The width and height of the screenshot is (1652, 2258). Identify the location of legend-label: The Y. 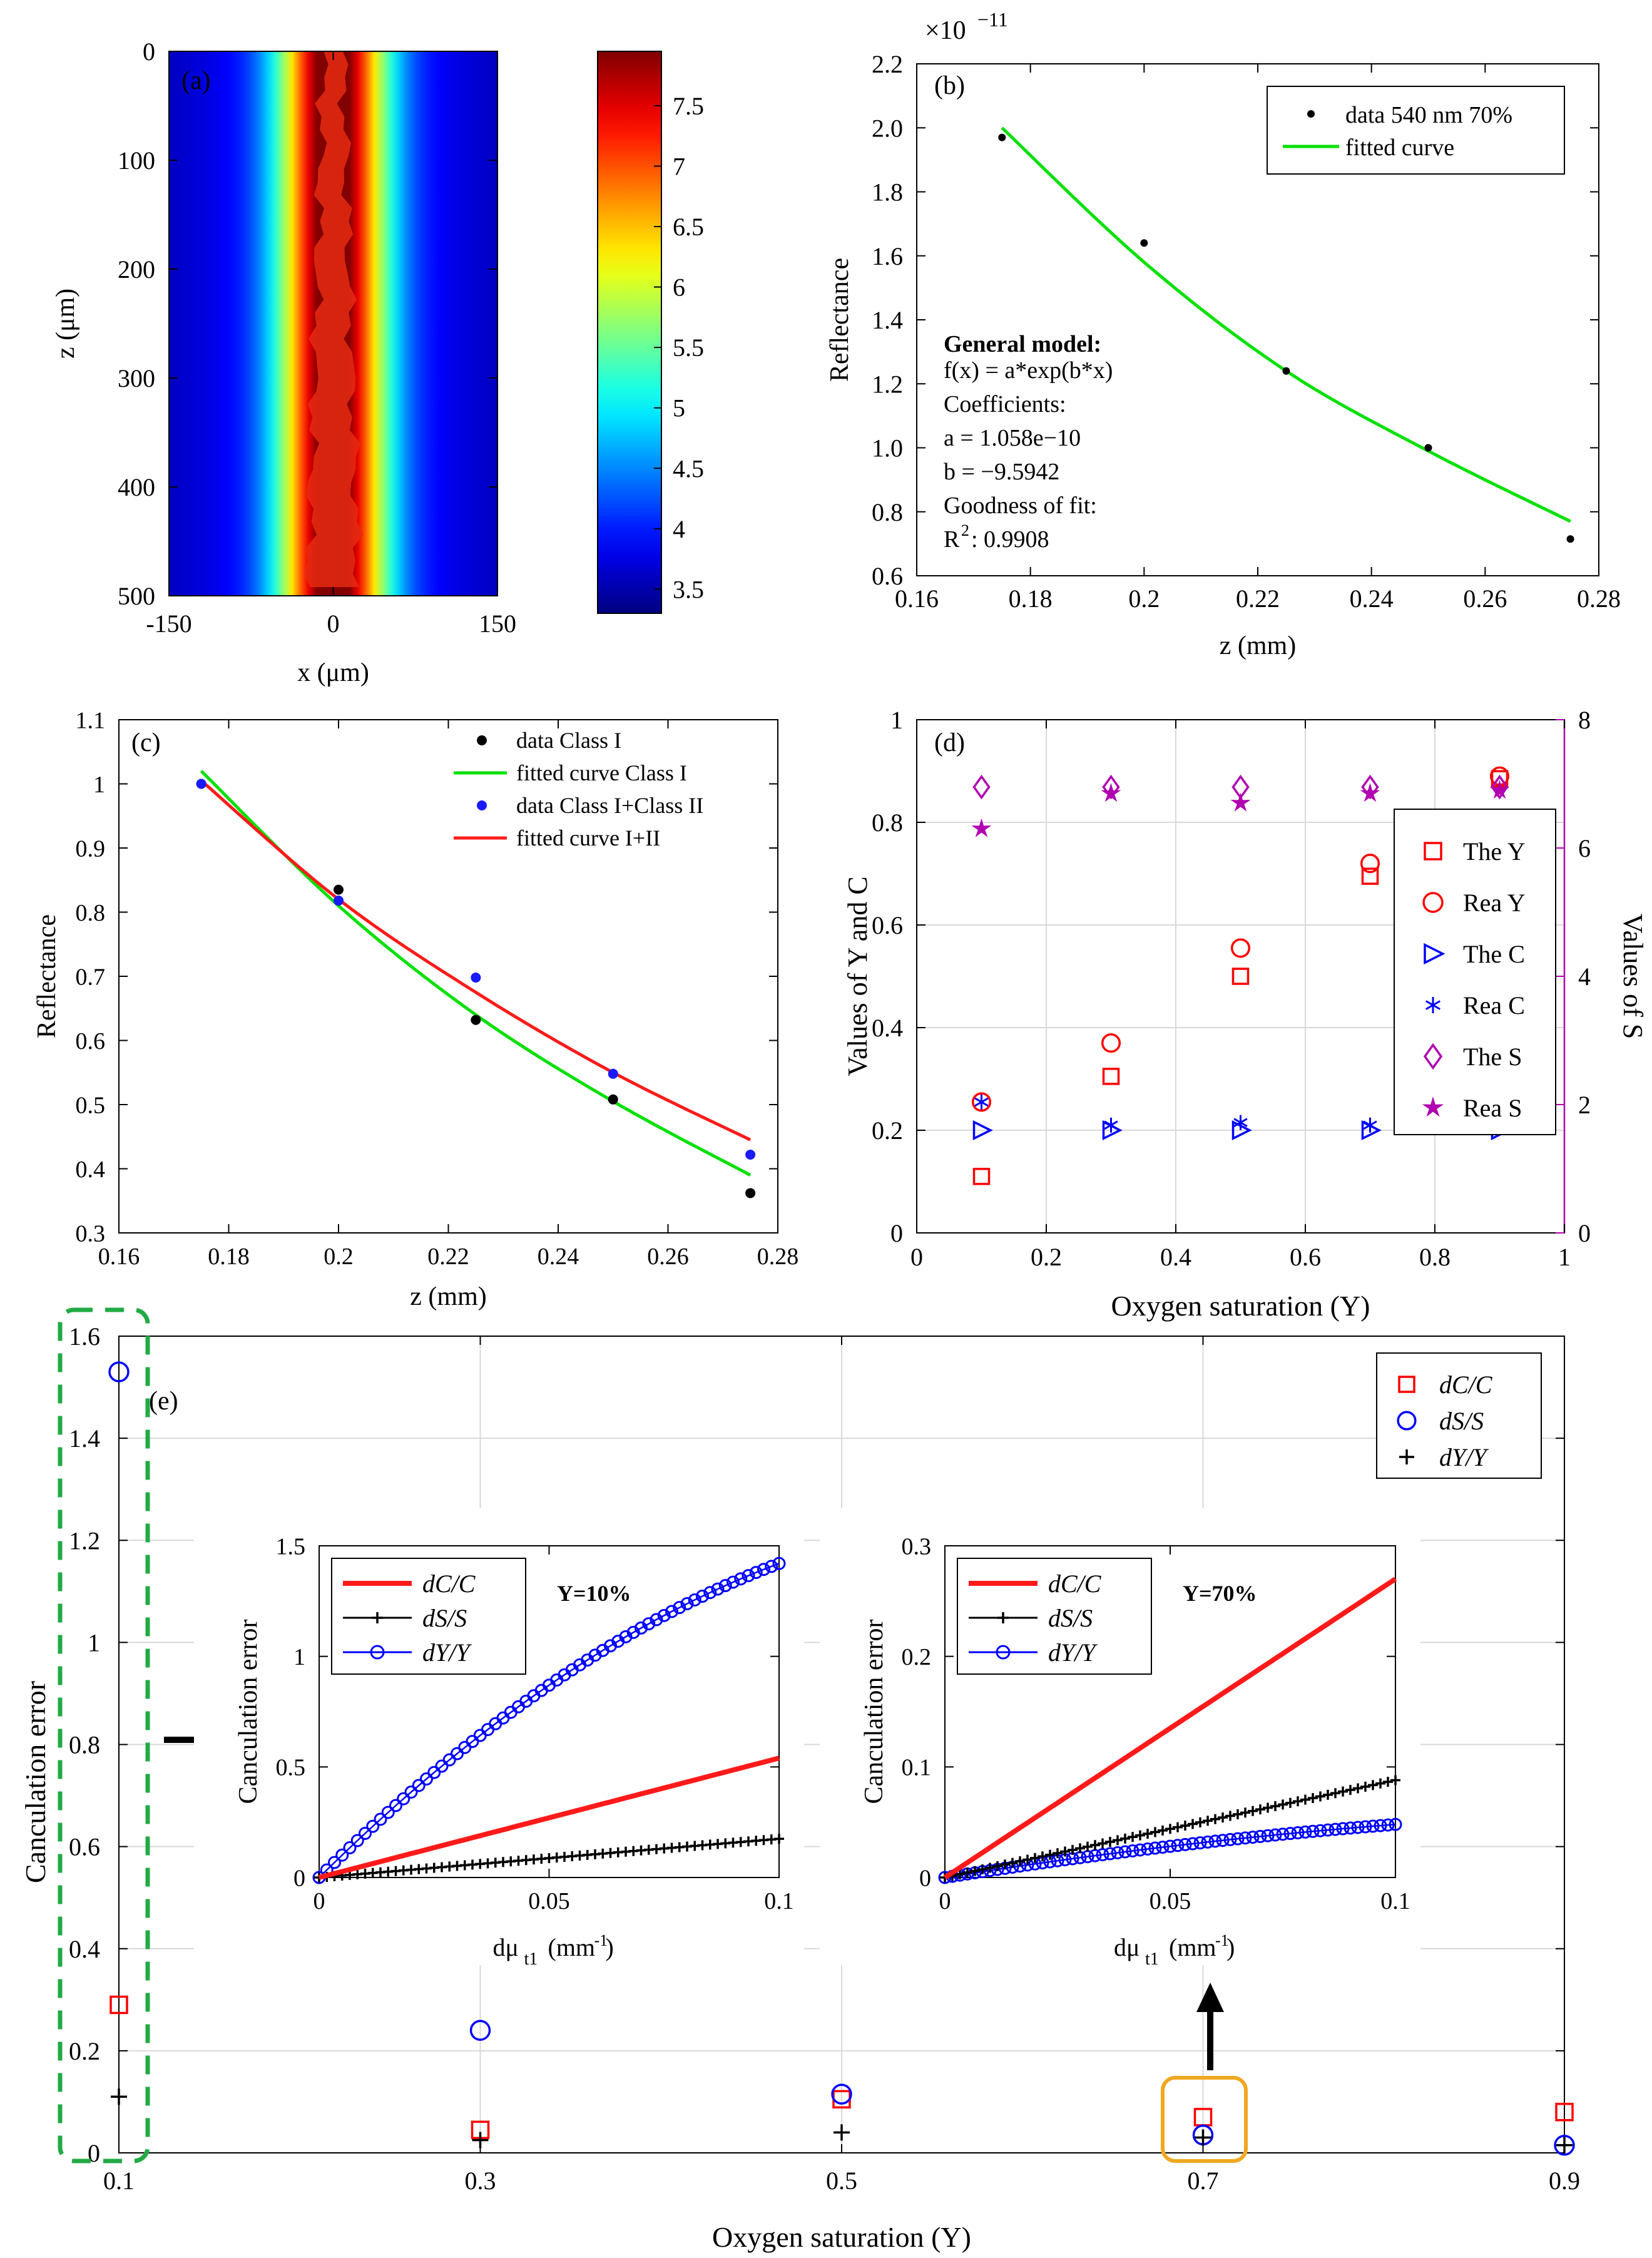
(1494, 852).